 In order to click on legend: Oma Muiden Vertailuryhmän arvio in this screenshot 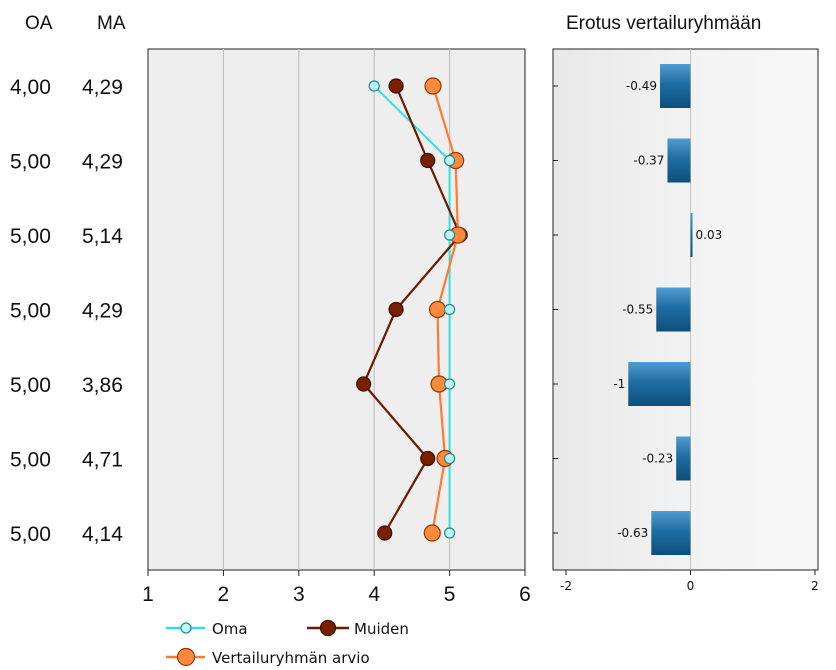, I will do `click(287, 643)`.